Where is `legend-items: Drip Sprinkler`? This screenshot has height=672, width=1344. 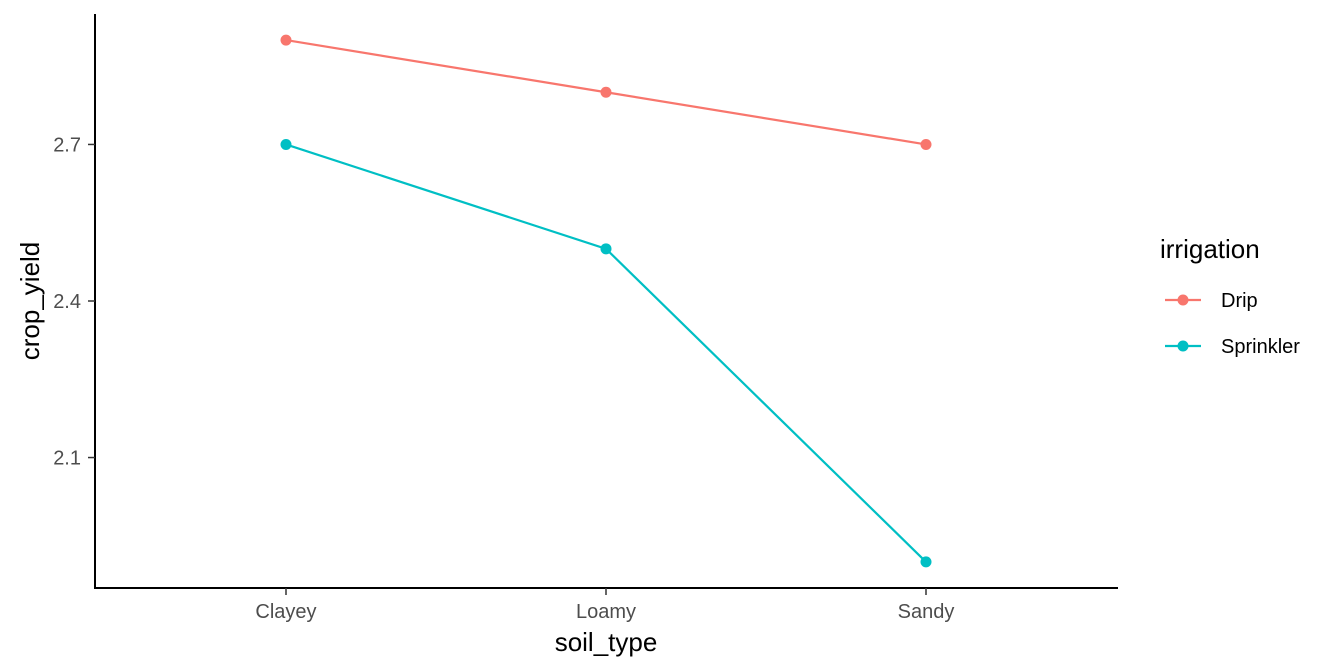 legend-items: Drip Sprinkler is located at coordinates (1232, 324).